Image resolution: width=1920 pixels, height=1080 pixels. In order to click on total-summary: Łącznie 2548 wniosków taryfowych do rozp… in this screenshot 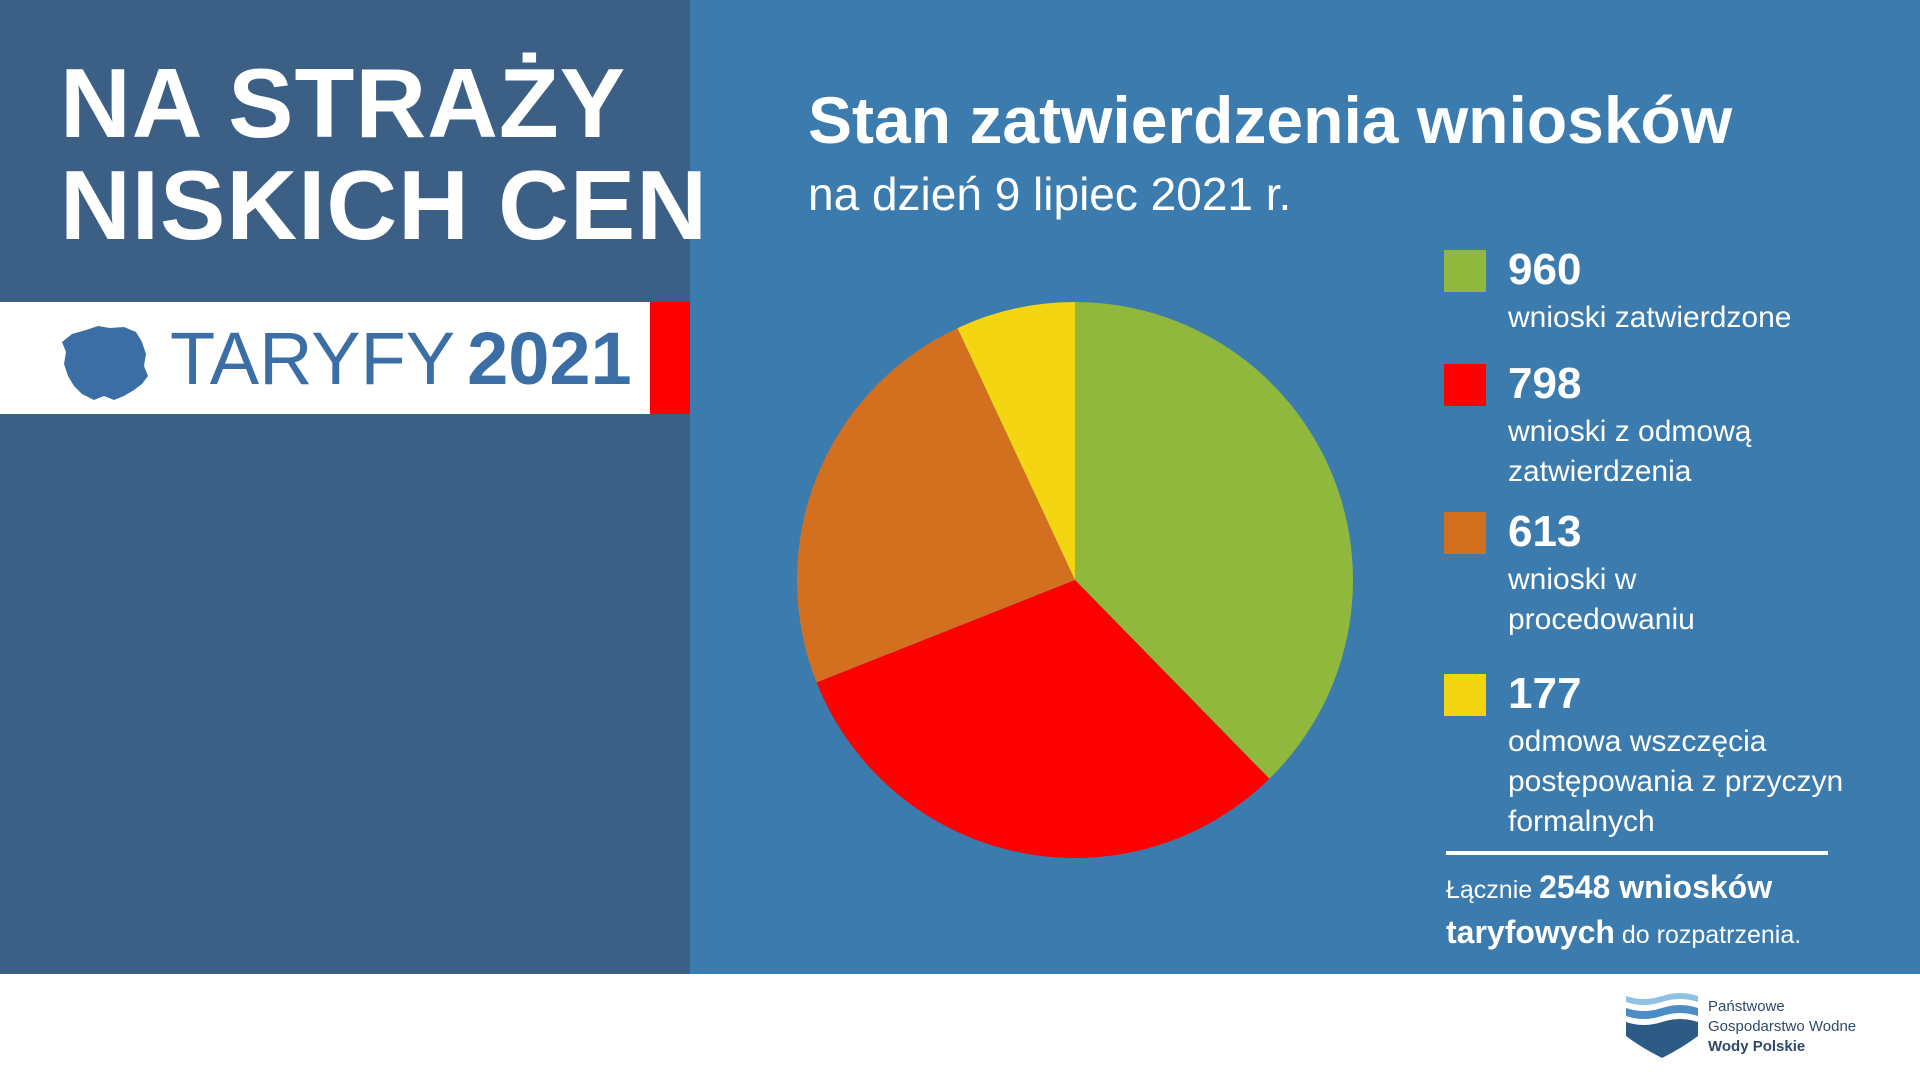, I will do `click(1656, 911)`.